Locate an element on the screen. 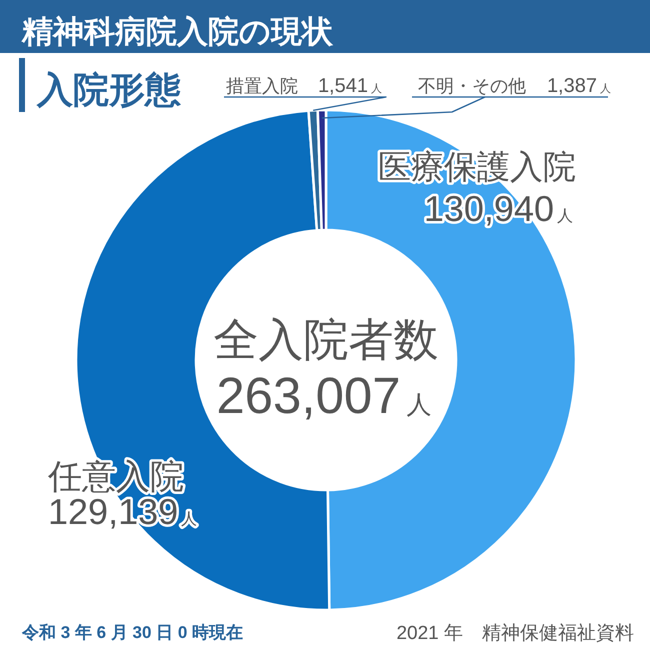  note-date: 令和 3 年 6 月 30 日 0 時現在 is located at coordinates (133, 632).